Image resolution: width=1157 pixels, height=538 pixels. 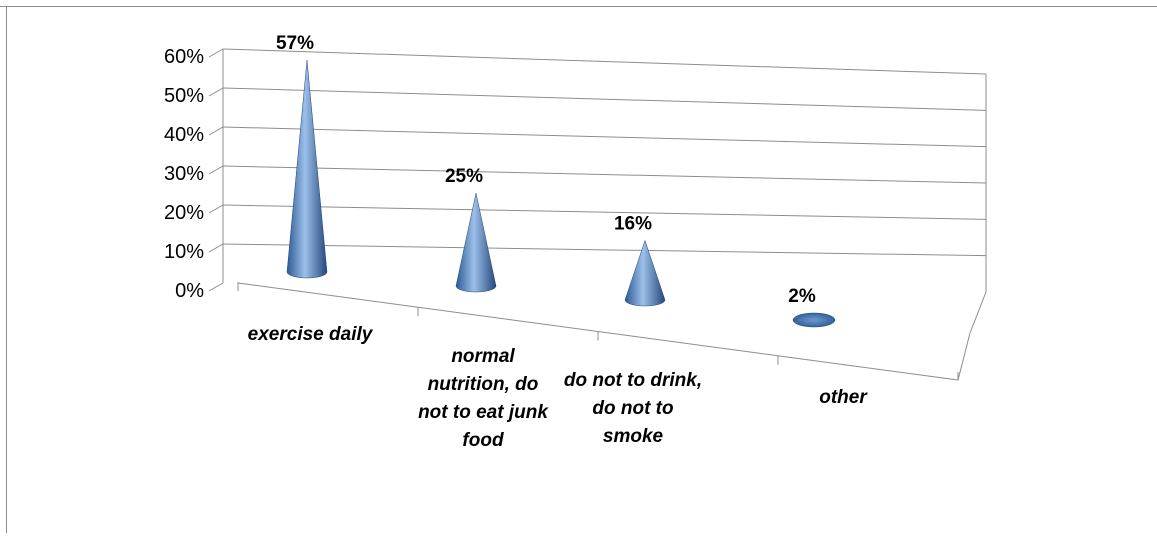 What do you see at coordinates (978, 312) in the screenshot?
I see `floor-back-right` at bounding box center [978, 312].